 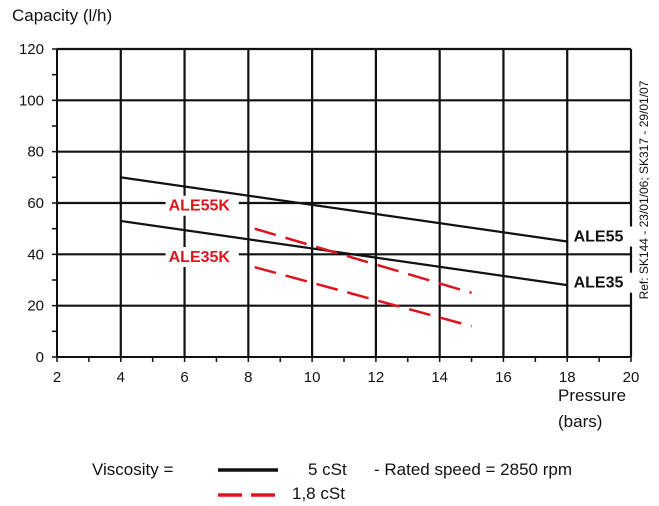 What do you see at coordinates (376, 377) in the screenshot?
I see `x-tick-label-12: 12` at bounding box center [376, 377].